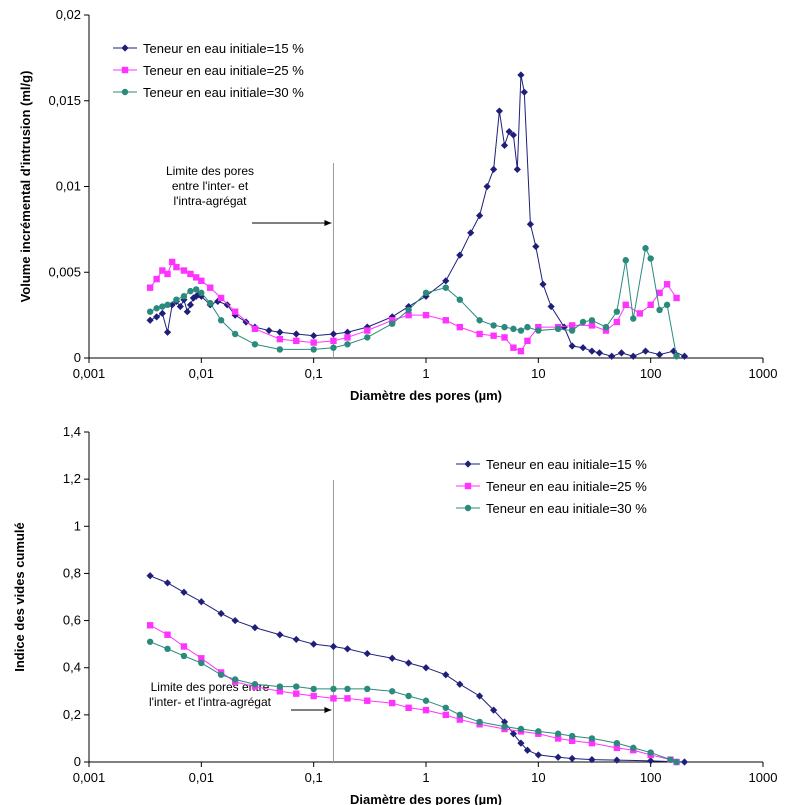  Describe the element at coordinates (566, 464) in the screenshot. I see `chart-1-legend-label: Teneur en eau initiale=15 %` at that location.